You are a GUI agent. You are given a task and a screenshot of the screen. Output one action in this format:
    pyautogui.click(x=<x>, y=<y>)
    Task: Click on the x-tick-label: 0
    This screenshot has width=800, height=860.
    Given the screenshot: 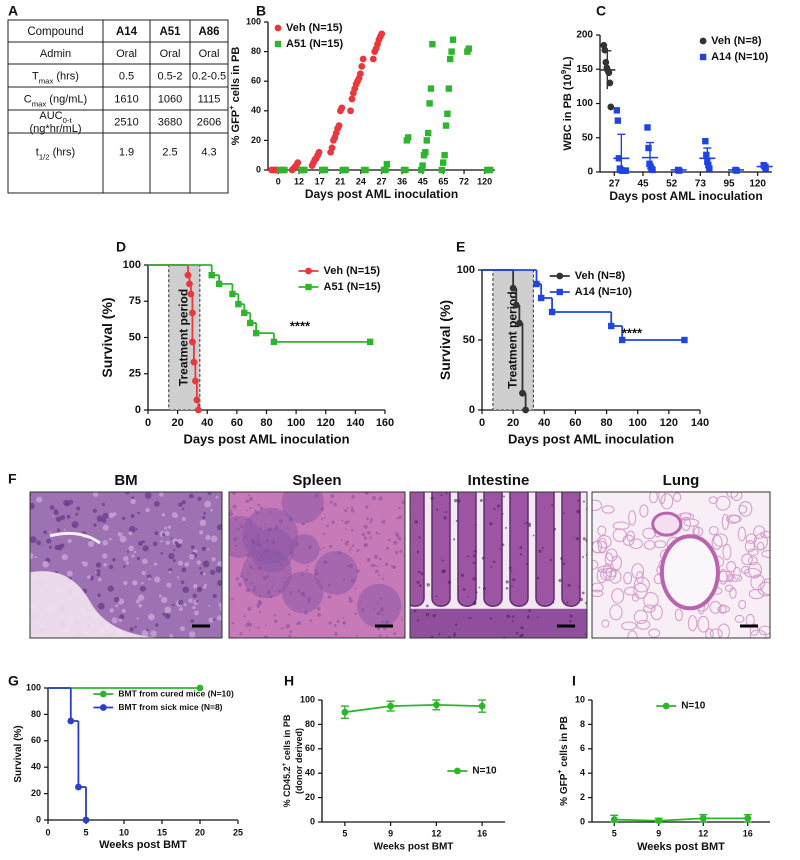 What is the action you would take?
    pyautogui.click(x=482, y=423)
    